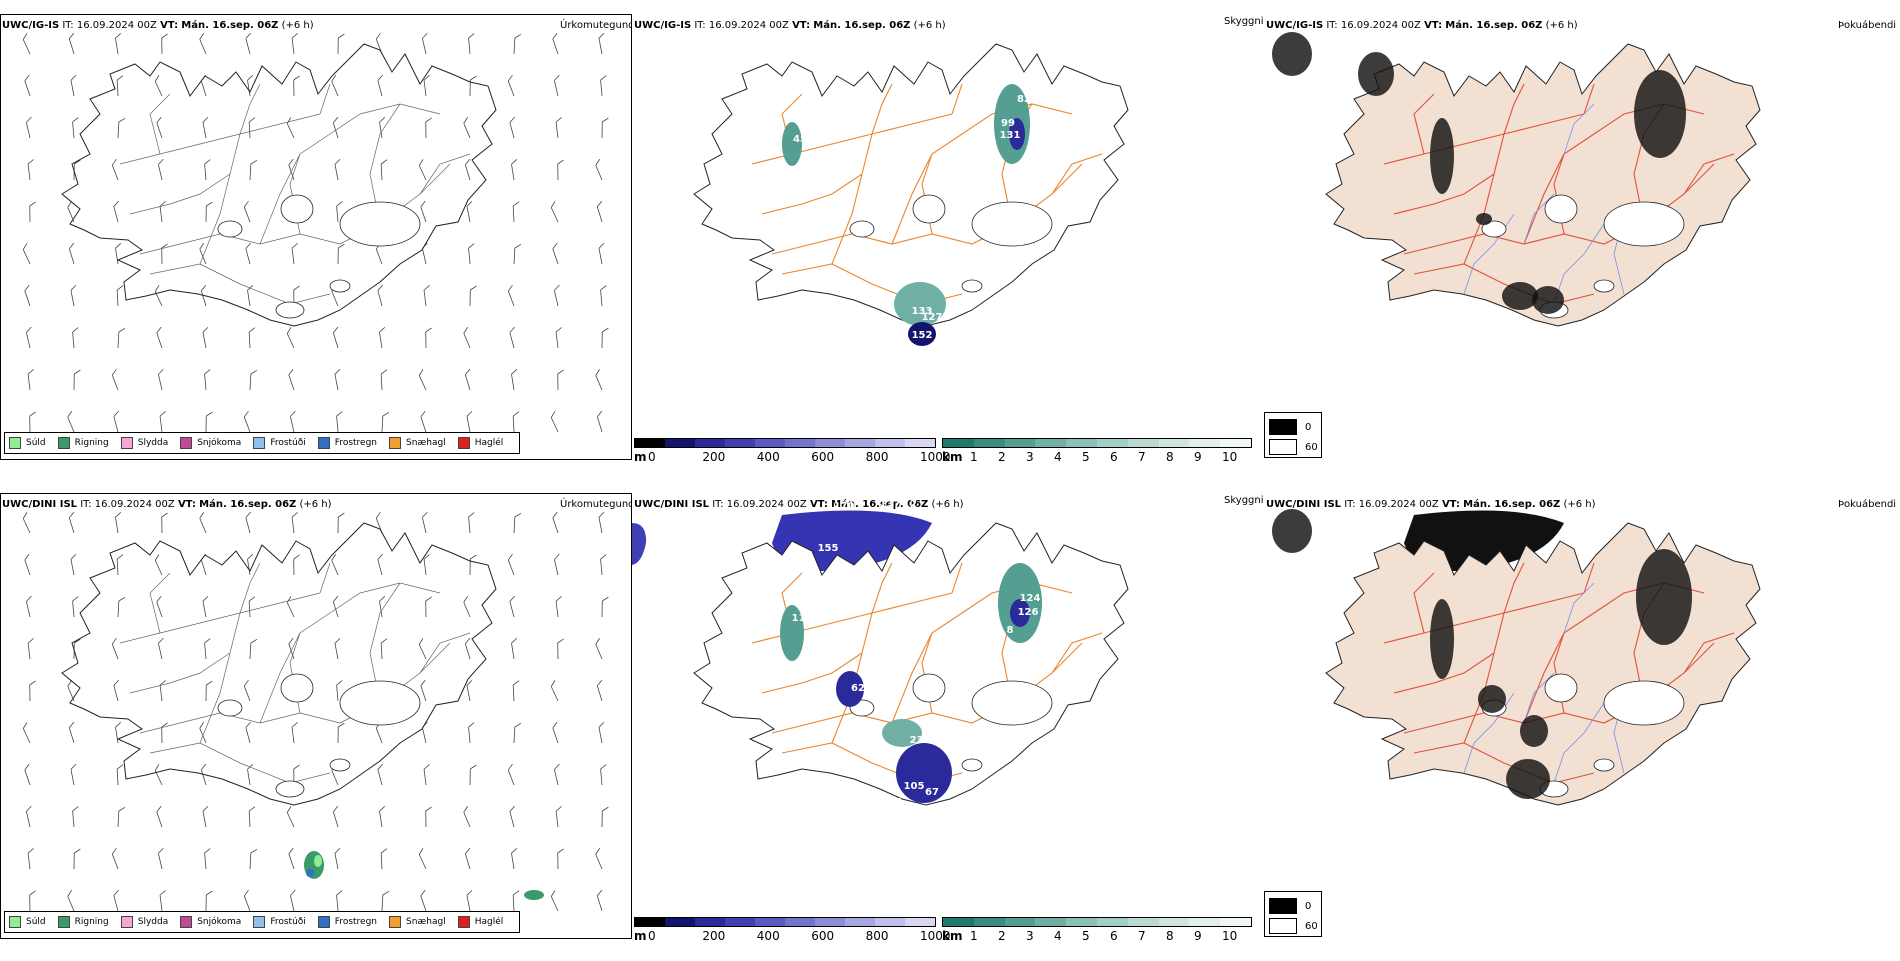  Describe the element at coordinates (858, 688) in the screenshot. I see `cloud-base-label: 62` at that location.